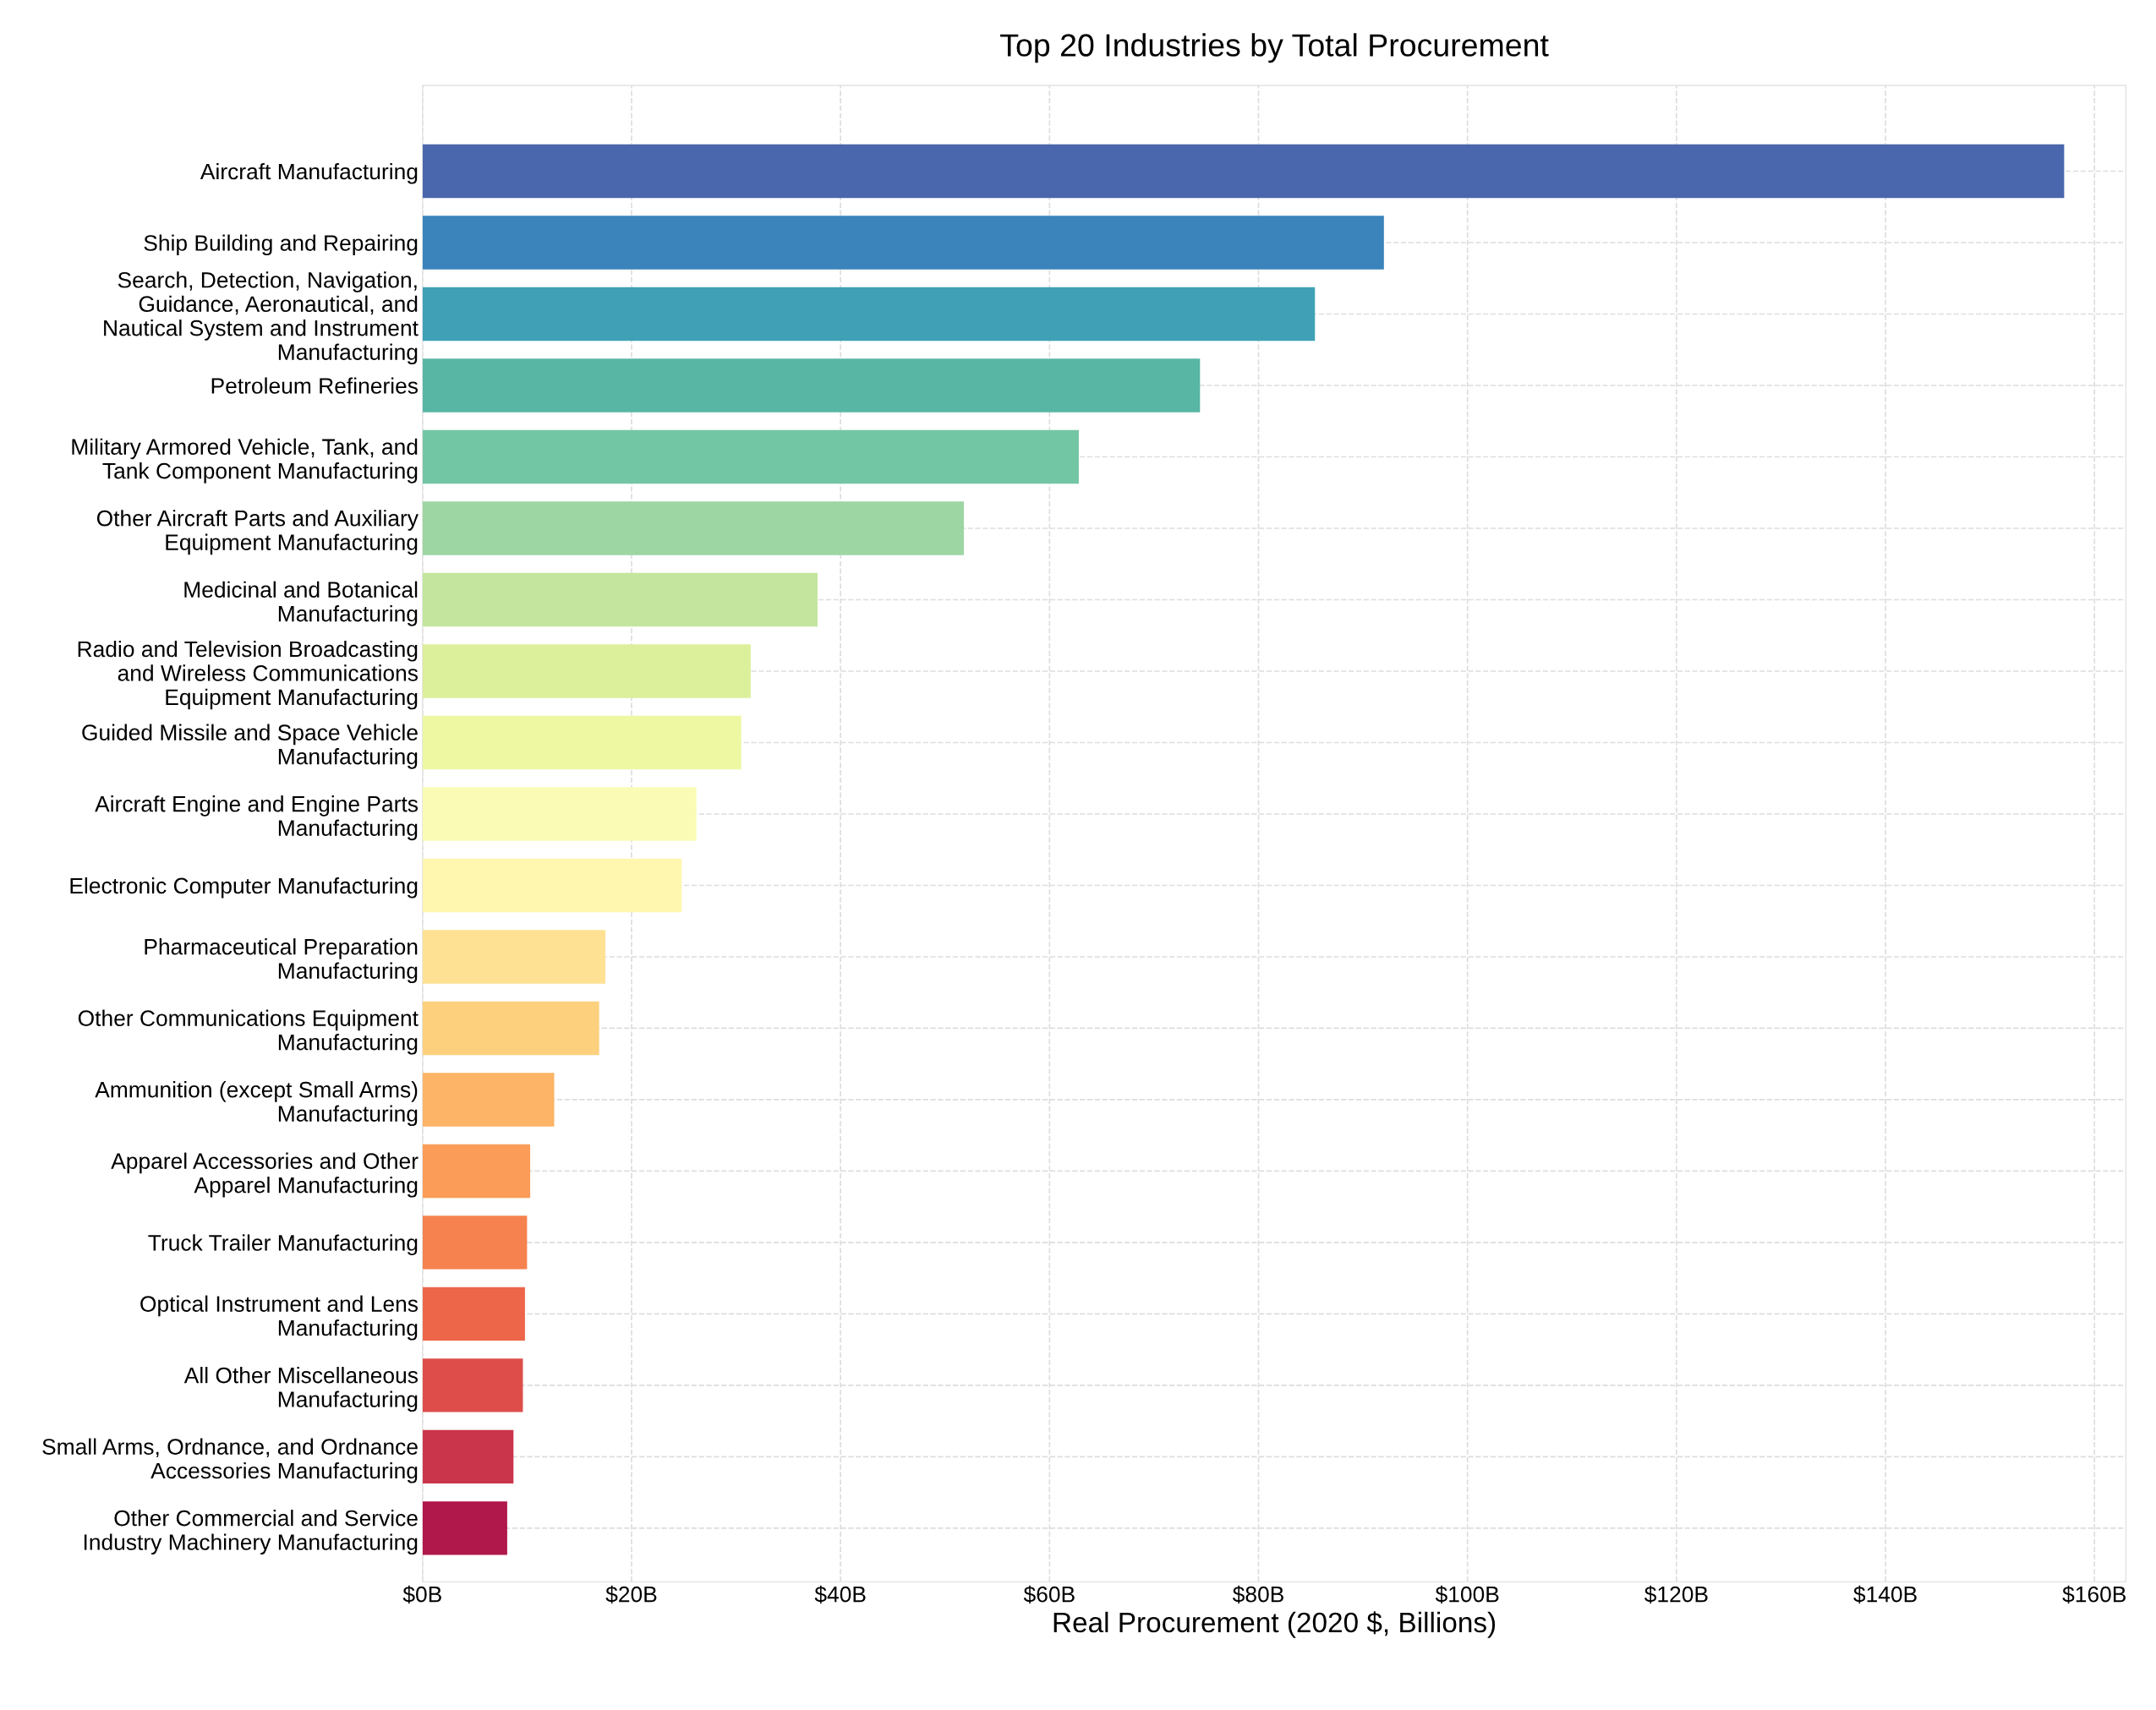  What do you see at coordinates (281, 961) in the screenshot?
I see `y-tick-label: Pharmaceutical Preparation Manufacturing` at bounding box center [281, 961].